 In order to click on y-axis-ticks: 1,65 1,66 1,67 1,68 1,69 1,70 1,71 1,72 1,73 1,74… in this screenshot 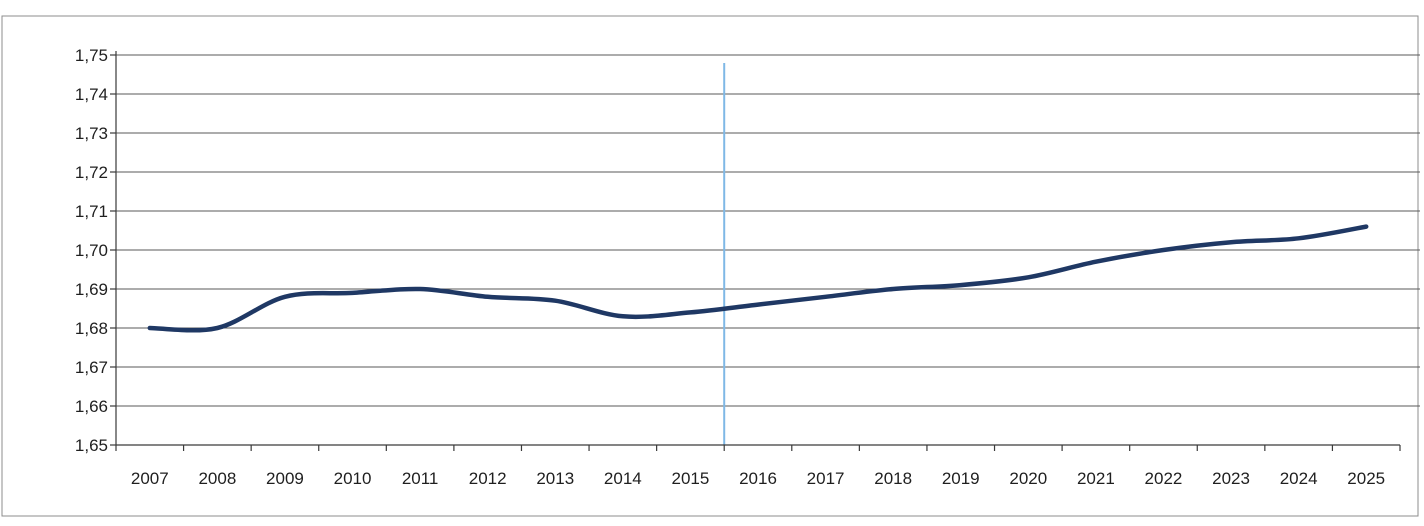, I will do `click(95, 250)`.